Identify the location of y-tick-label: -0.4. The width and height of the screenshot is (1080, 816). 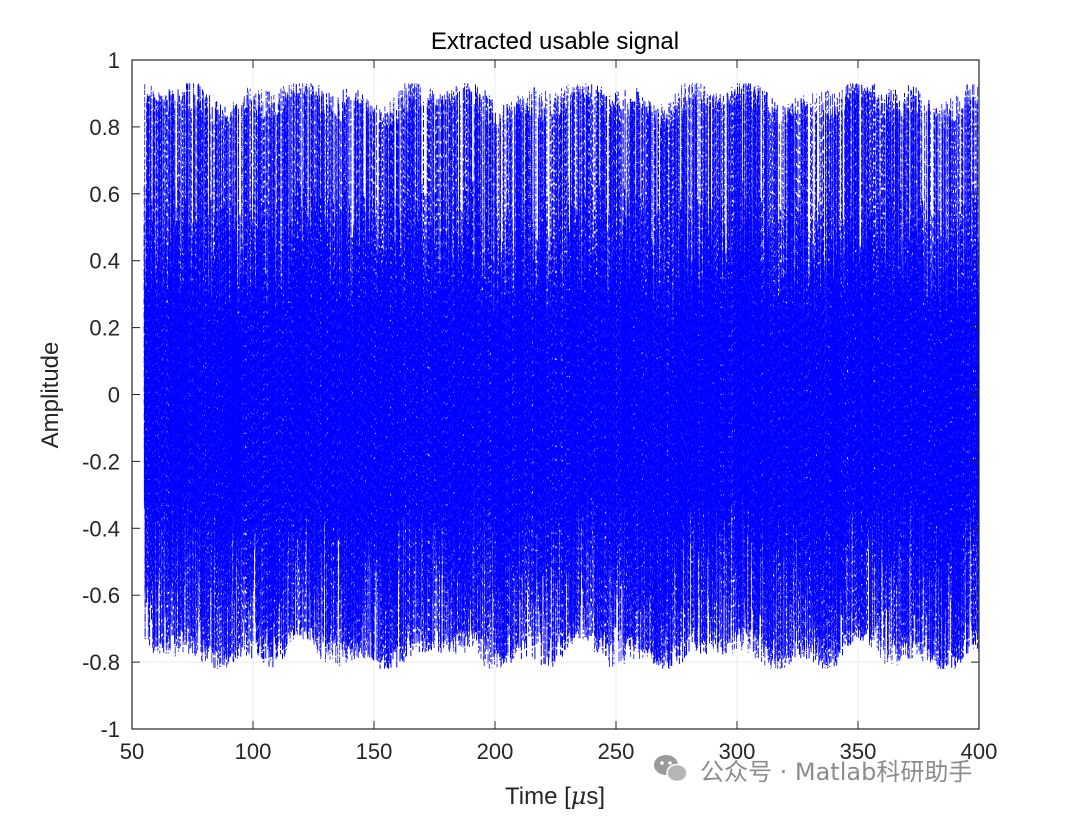
(101, 528).